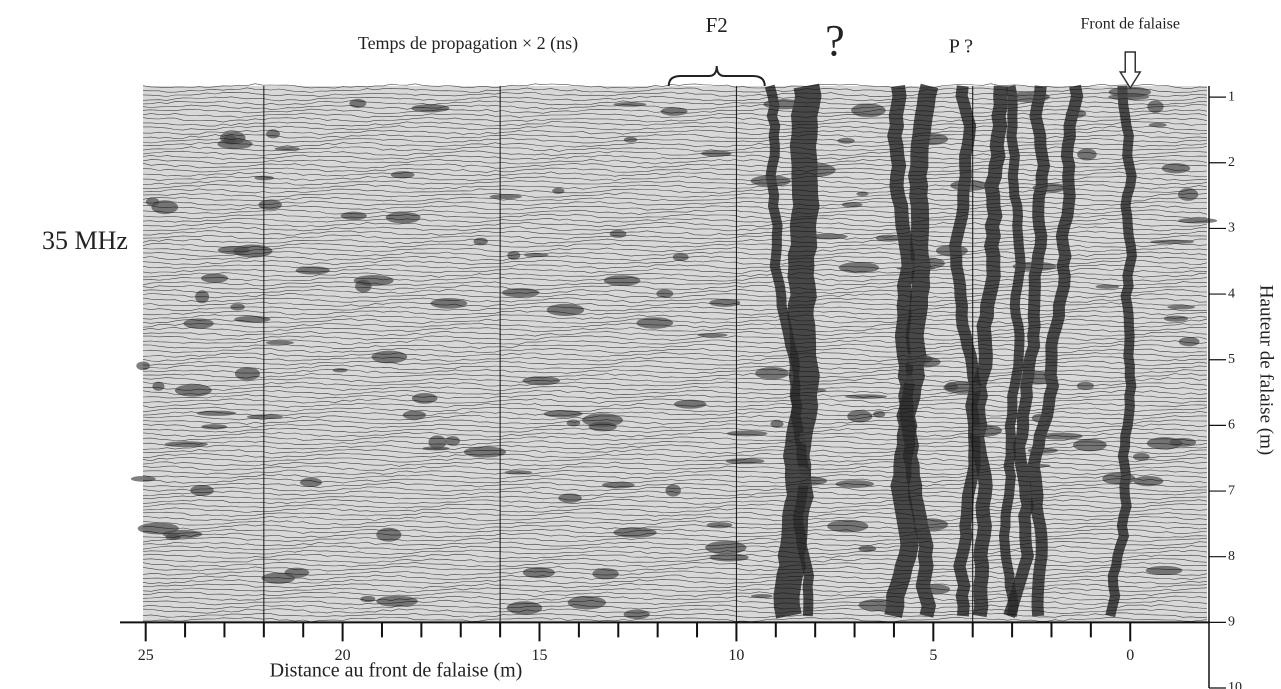  Describe the element at coordinates (835, 40) in the screenshot. I see `annotation: ?` at that location.